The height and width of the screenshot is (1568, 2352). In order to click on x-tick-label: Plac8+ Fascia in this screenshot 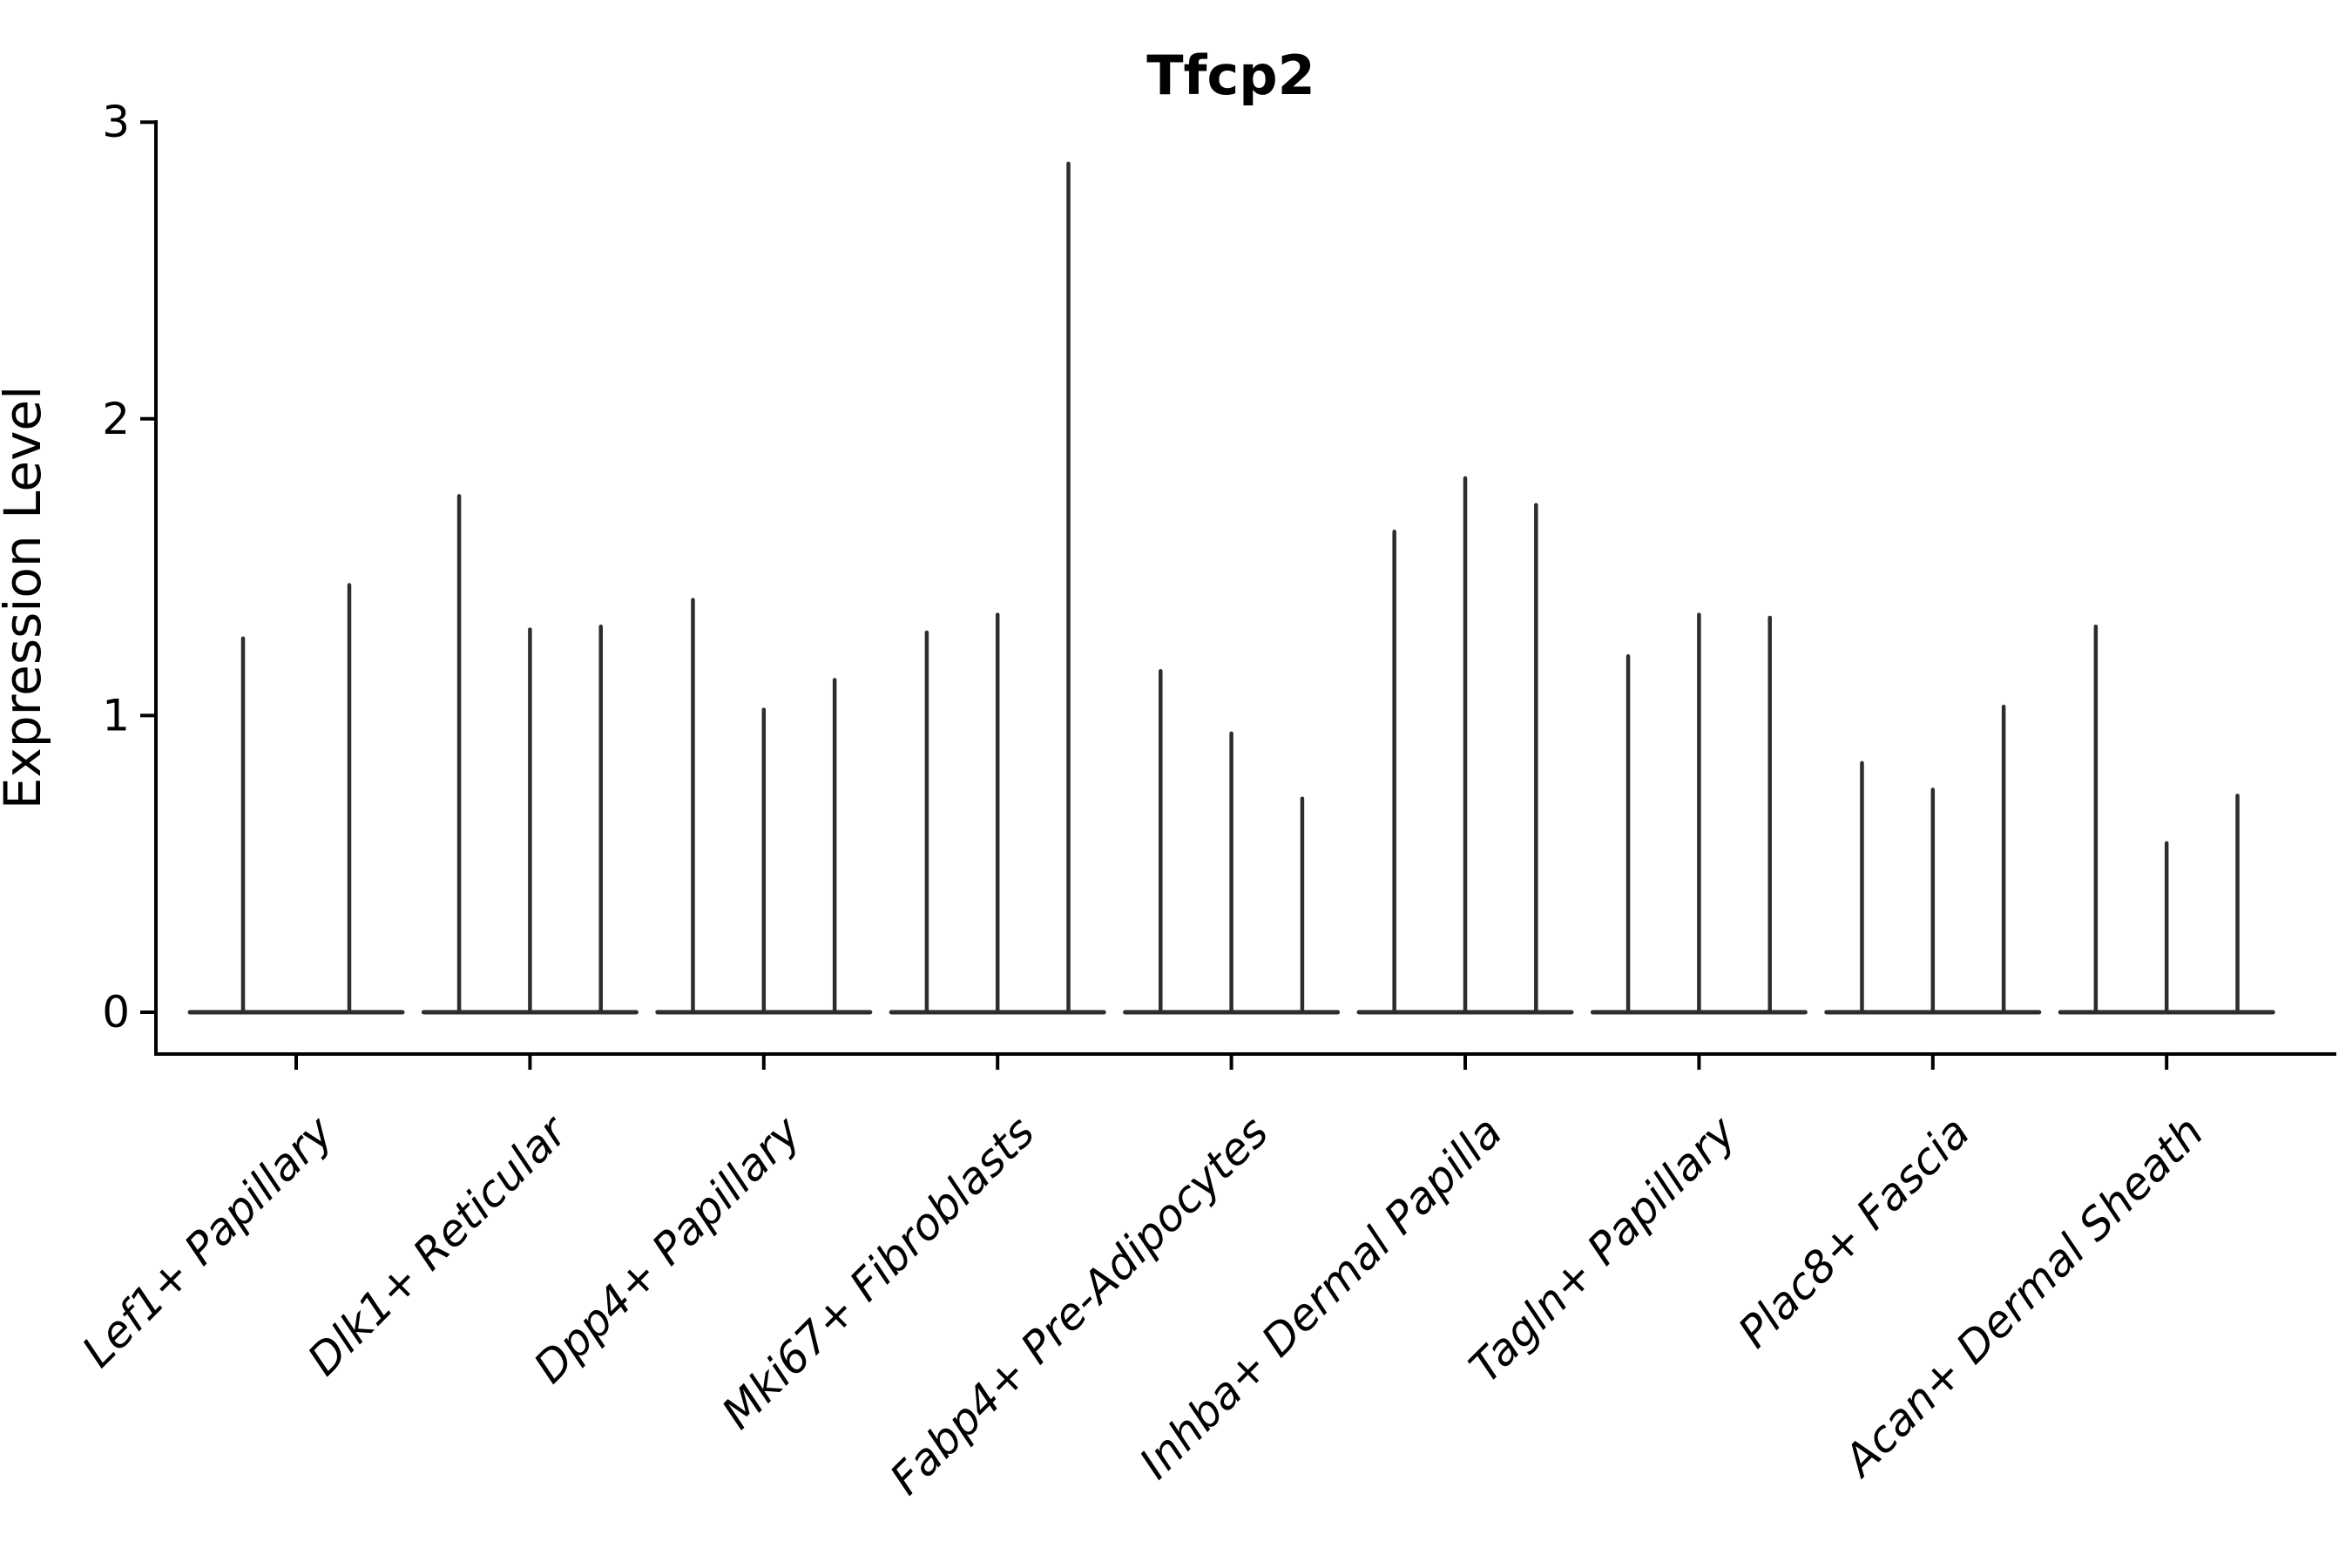, I will do `click(1854, 1231)`.